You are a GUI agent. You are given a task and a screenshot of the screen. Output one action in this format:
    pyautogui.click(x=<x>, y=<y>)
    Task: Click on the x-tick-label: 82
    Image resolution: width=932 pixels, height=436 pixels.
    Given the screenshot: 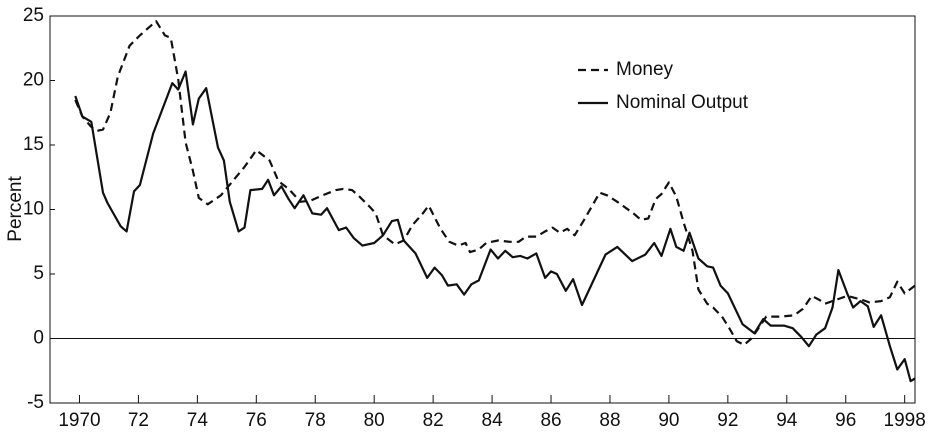 What is the action you would take?
    pyautogui.click(x=433, y=420)
    